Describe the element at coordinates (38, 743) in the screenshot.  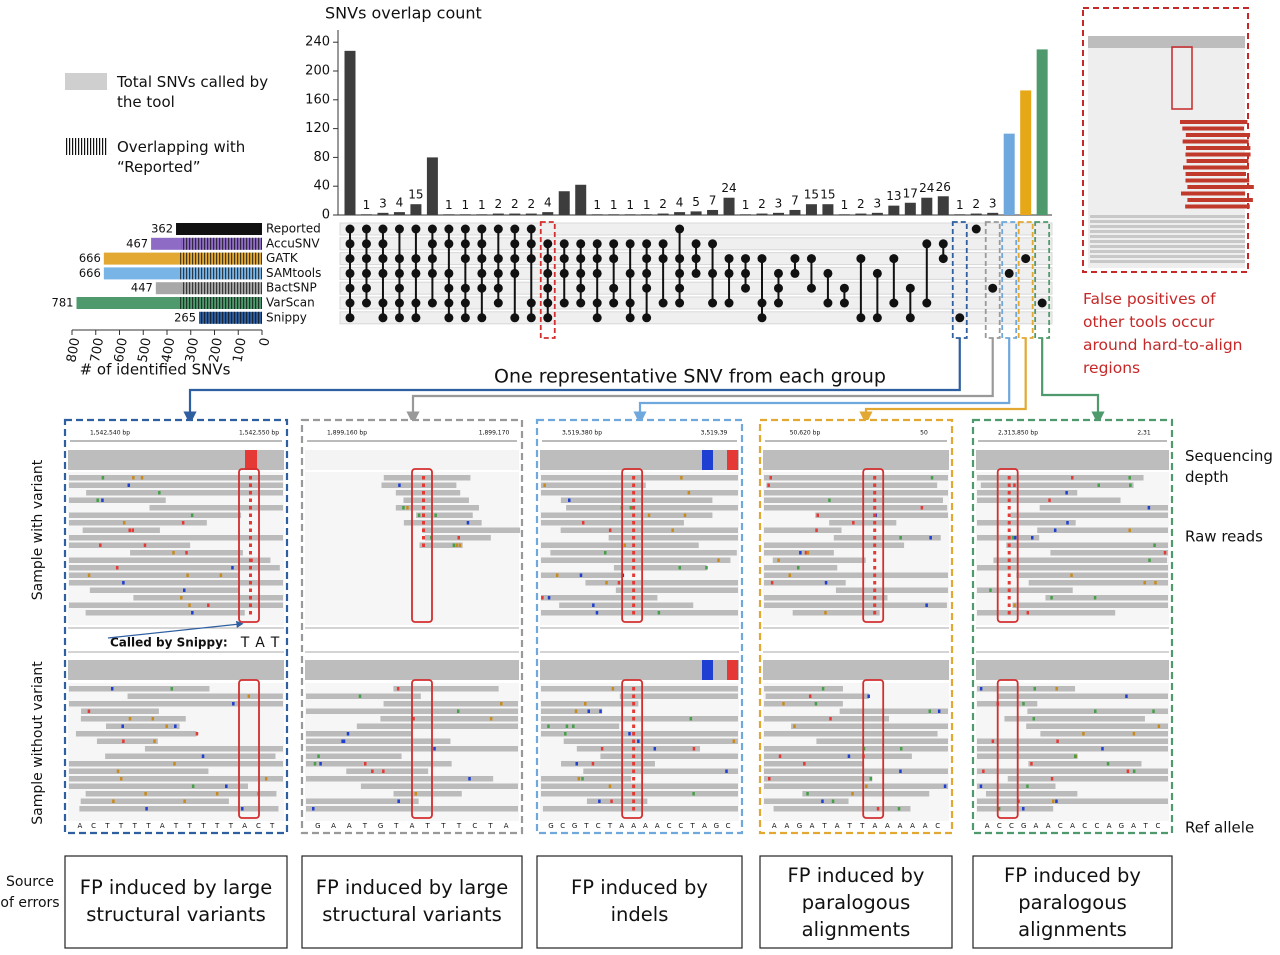
I see `side-label: Sample without variant` at that location.